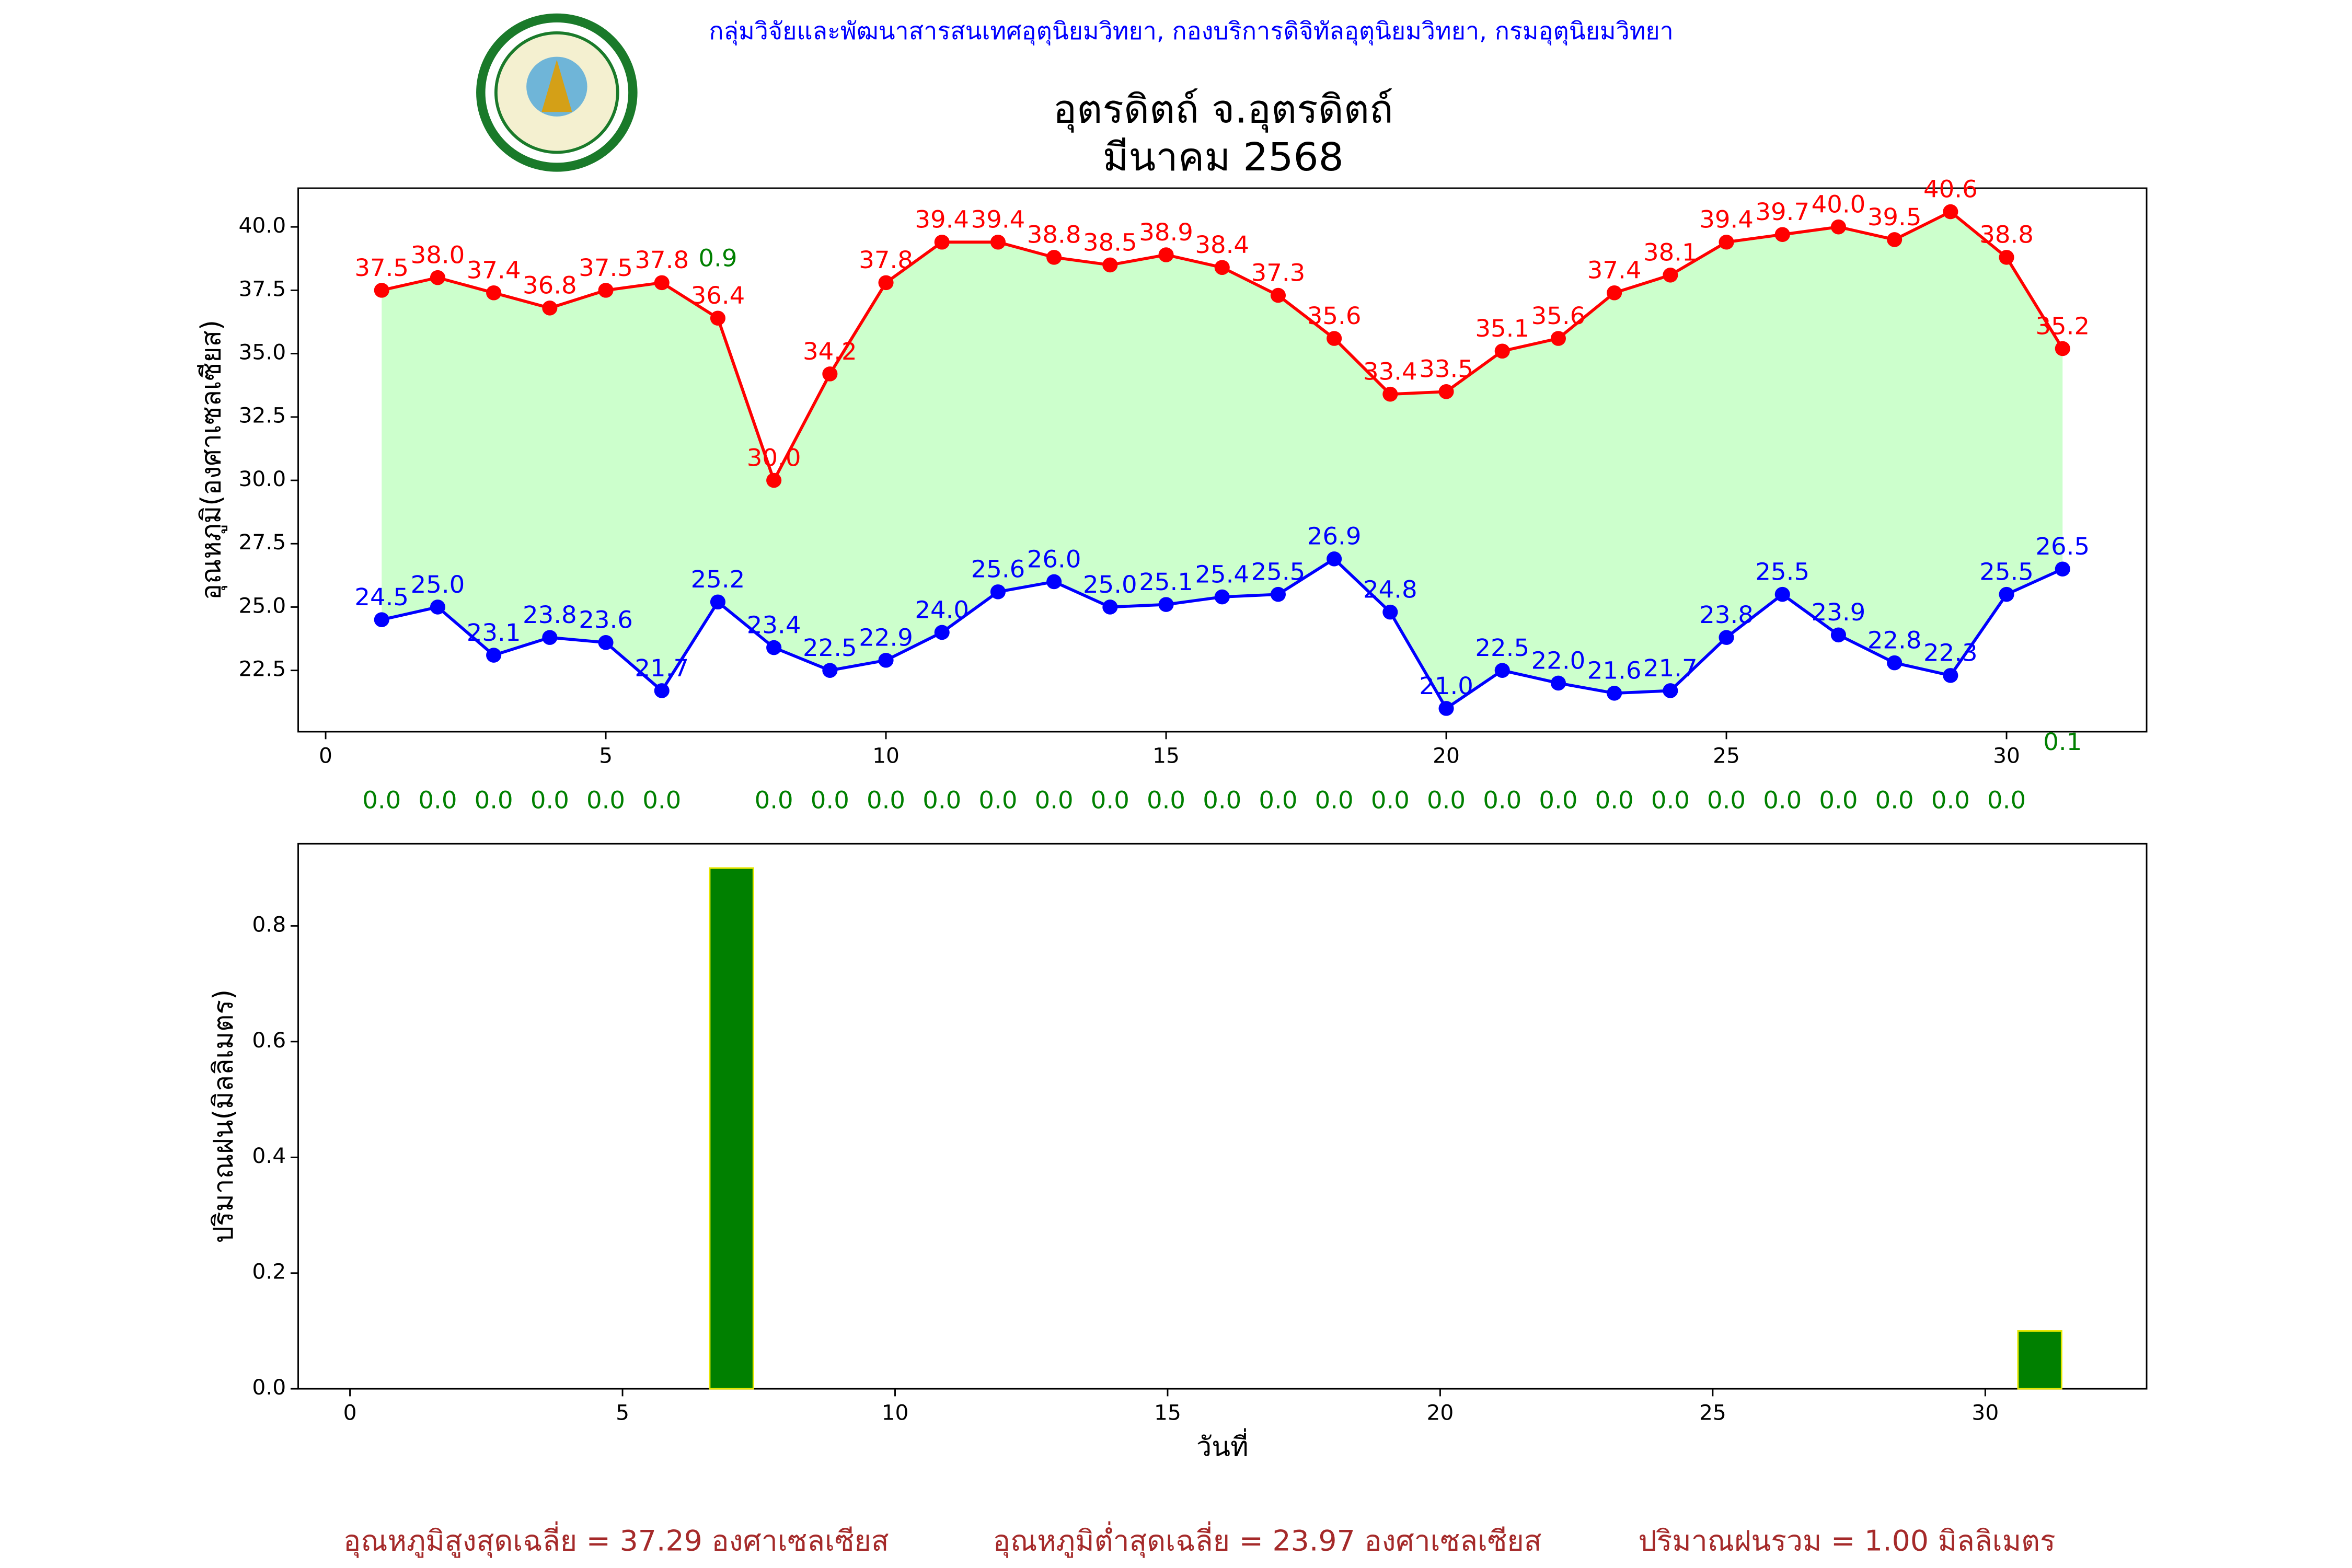 Image resolution: width=2352 pixels, height=1568 pixels. What do you see at coordinates (774, 625) in the screenshot?
I see `data-label: 23.4` at bounding box center [774, 625].